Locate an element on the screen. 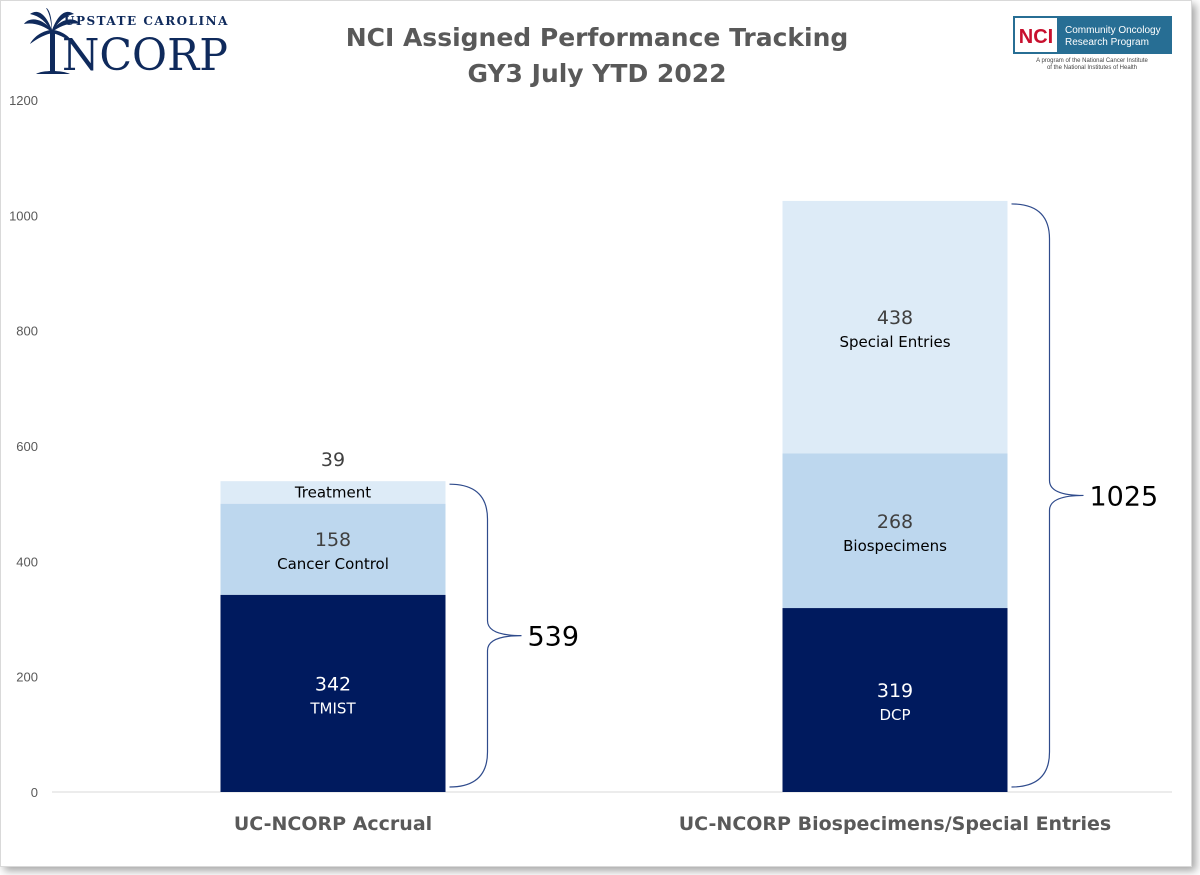 This screenshot has width=1200, height=875. upstate-carolina-ncorp-logo: UPSTATE CAROLINA NCORP is located at coordinates (126, 44).